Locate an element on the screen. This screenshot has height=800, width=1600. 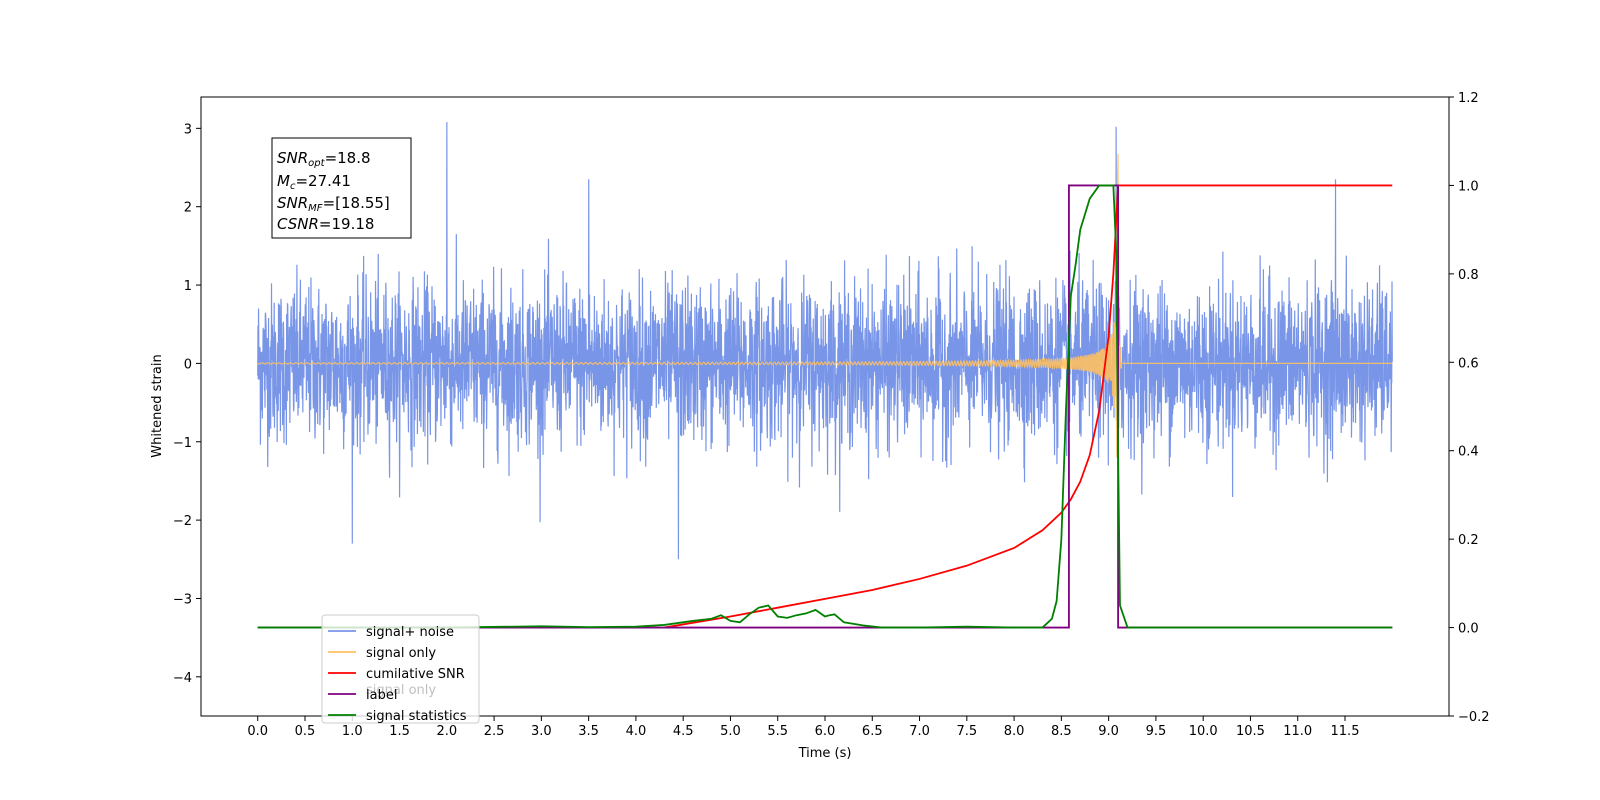
annotation-line-csnr: CSNR=19.18 is located at coordinates (325, 224).